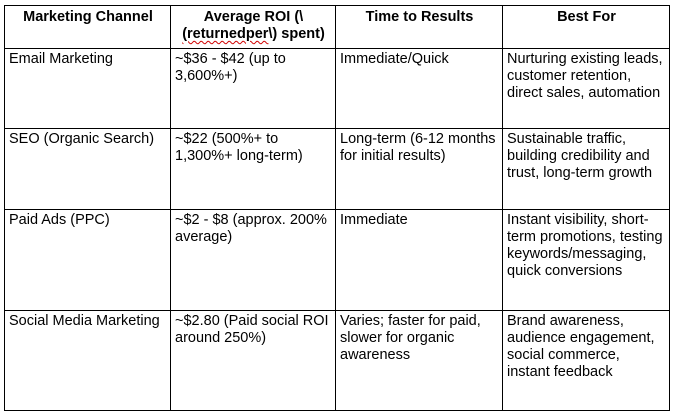  What do you see at coordinates (586, 27) in the screenshot?
I see `header-best-for: Best For` at bounding box center [586, 27].